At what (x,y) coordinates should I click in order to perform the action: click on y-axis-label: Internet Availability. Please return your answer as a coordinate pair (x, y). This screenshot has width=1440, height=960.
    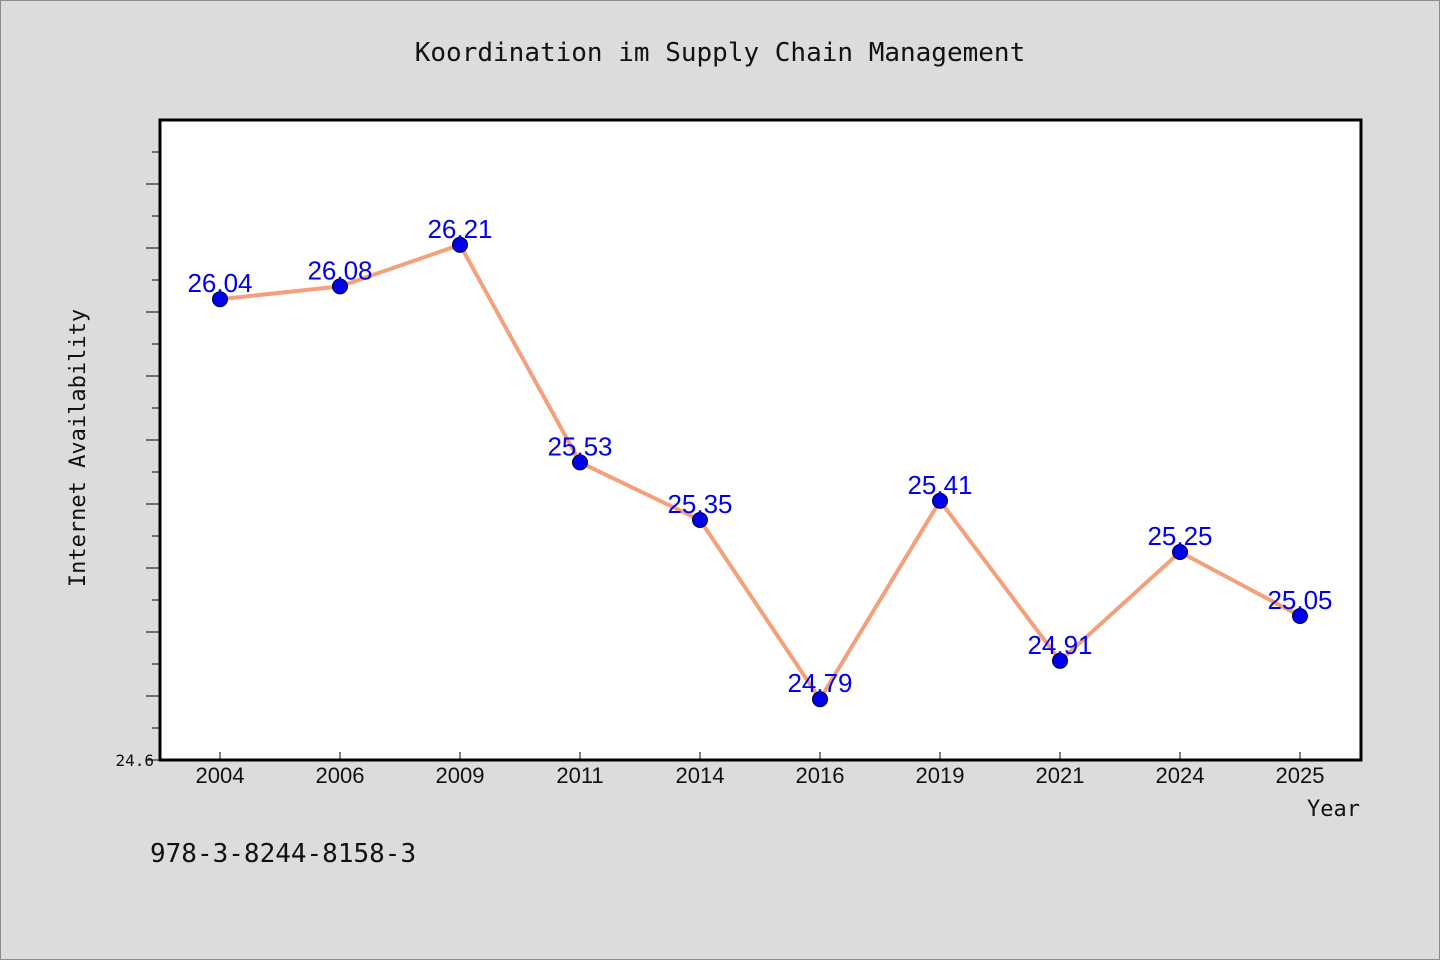
    Looking at the image, I should click on (78, 448).